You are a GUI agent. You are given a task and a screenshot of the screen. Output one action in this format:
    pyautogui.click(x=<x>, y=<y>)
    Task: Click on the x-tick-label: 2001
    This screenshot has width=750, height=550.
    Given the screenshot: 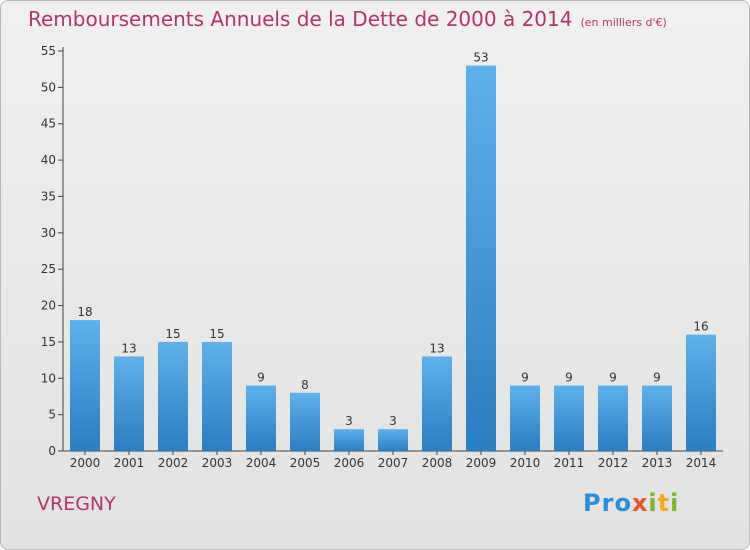 What is the action you would take?
    pyautogui.click(x=129, y=463)
    